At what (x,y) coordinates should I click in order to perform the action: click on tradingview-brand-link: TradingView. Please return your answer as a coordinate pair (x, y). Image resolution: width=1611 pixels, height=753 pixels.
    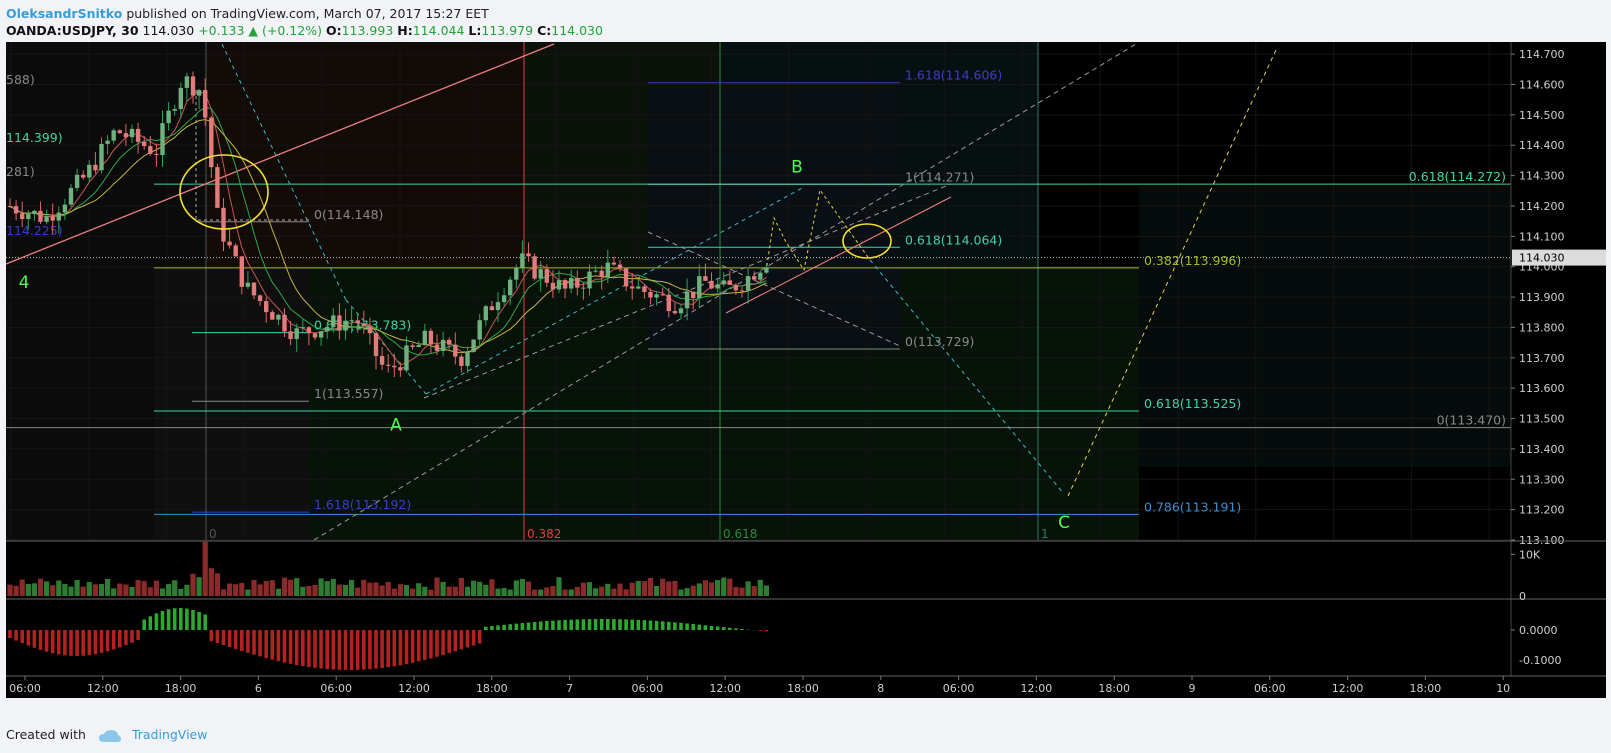
    Looking at the image, I should click on (169, 734).